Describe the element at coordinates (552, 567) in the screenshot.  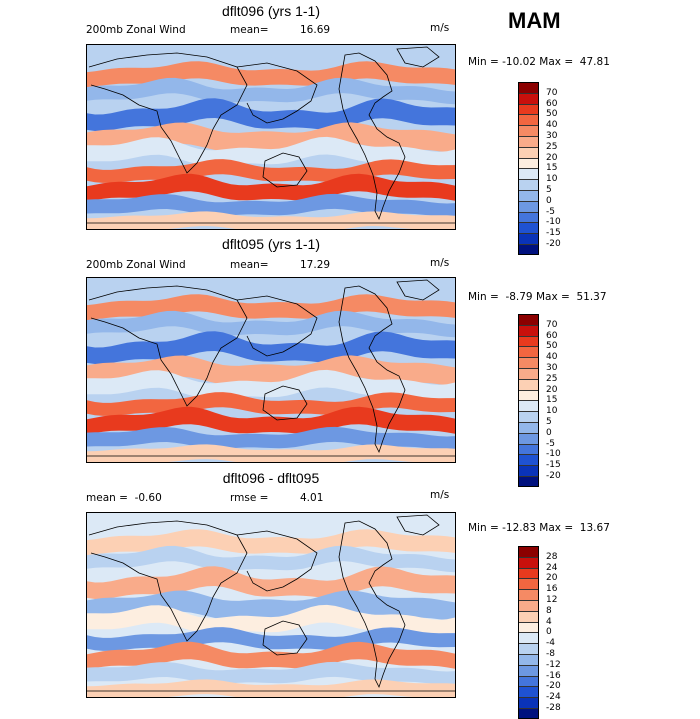
I see `colorbar-label: 24` at that location.